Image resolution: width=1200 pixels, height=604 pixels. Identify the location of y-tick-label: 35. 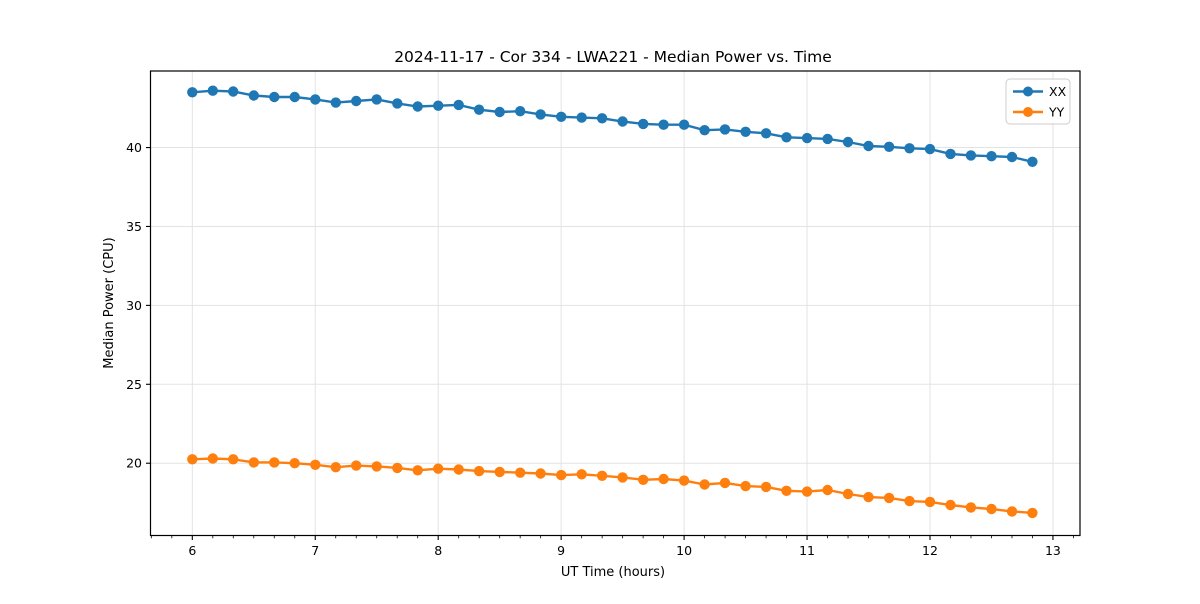
(134, 226).